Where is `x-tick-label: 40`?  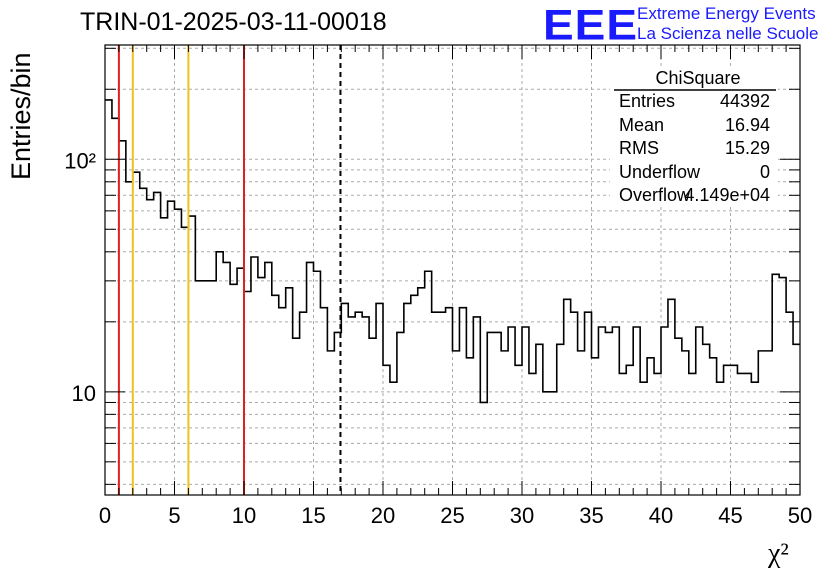 x-tick-label: 40 is located at coordinates (661, 515).